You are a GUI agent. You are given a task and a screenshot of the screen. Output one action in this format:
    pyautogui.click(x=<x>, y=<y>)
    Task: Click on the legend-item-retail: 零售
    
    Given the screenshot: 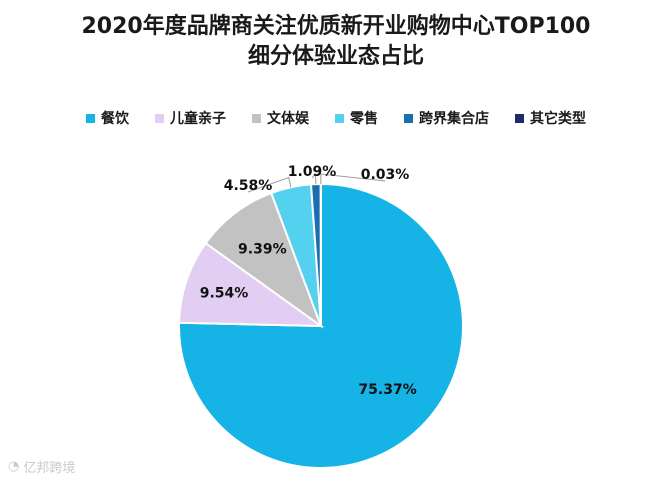 What is the action you would take?
    pyautogui.click(x=356, y=118)
    